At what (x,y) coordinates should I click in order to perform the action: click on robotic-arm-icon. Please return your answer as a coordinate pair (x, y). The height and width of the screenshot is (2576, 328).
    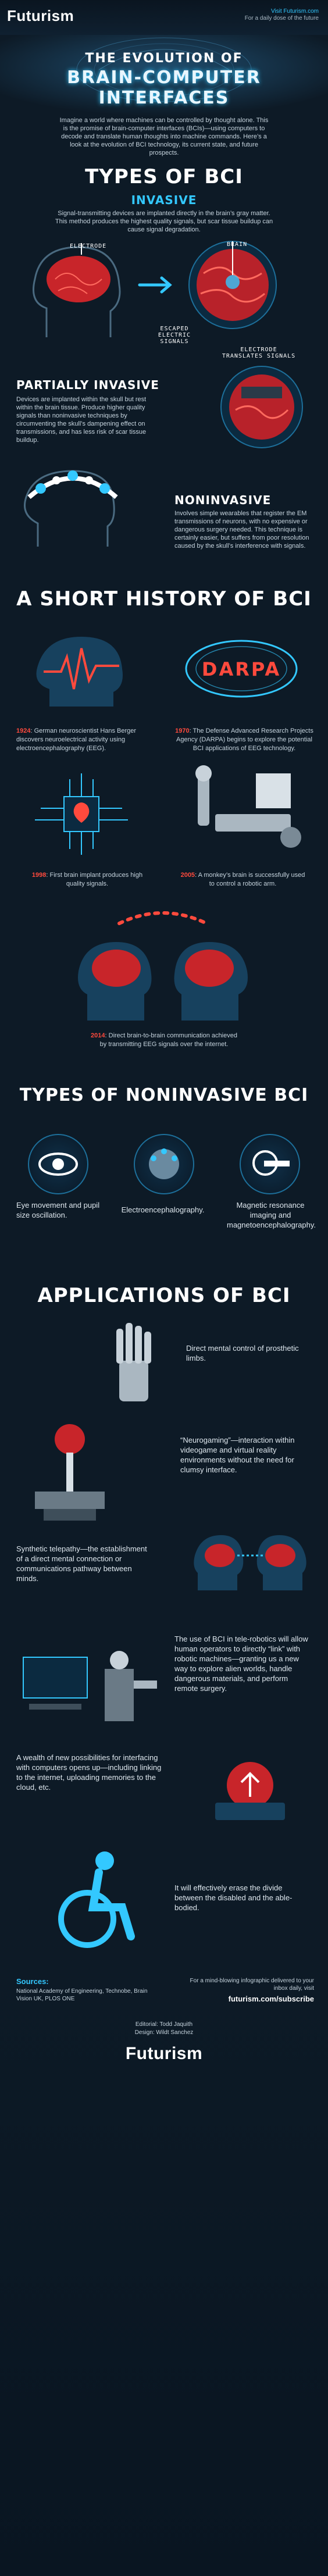
    Looking at the image, I should click on (247, 811).